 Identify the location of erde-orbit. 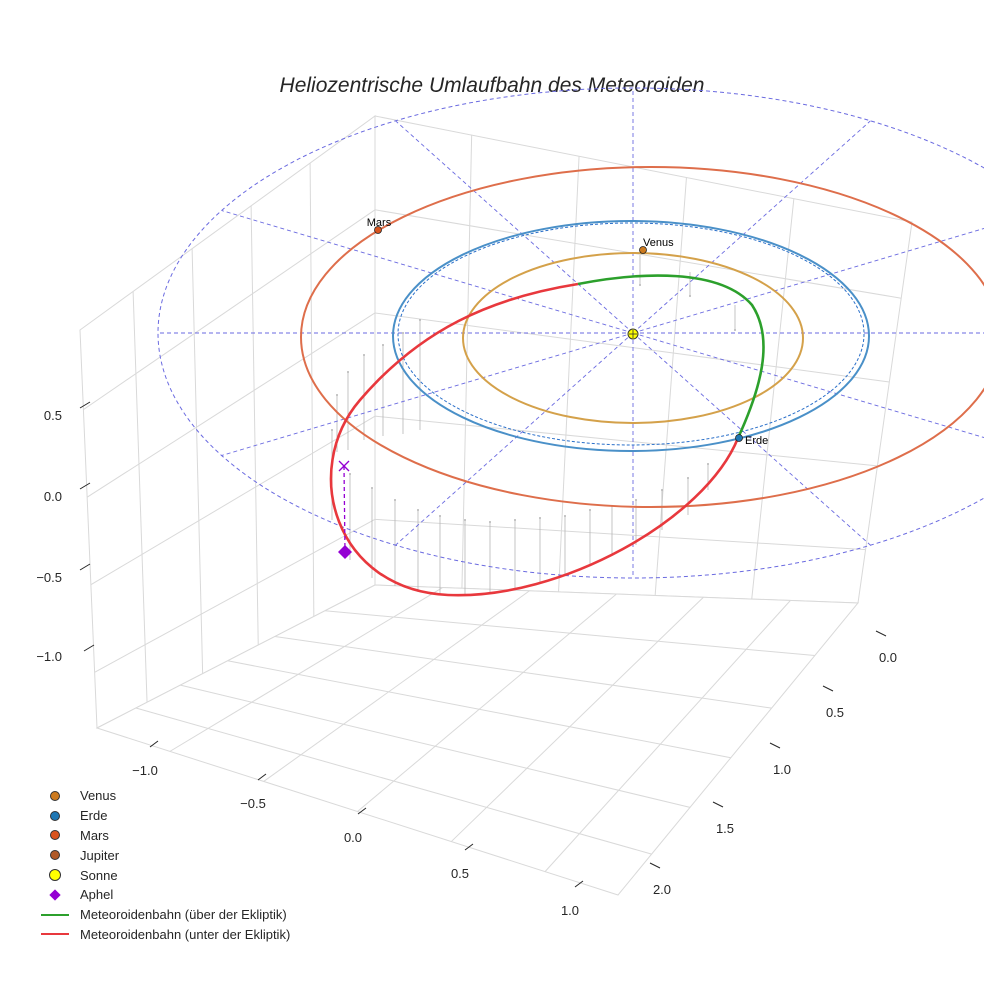
(631, 336).